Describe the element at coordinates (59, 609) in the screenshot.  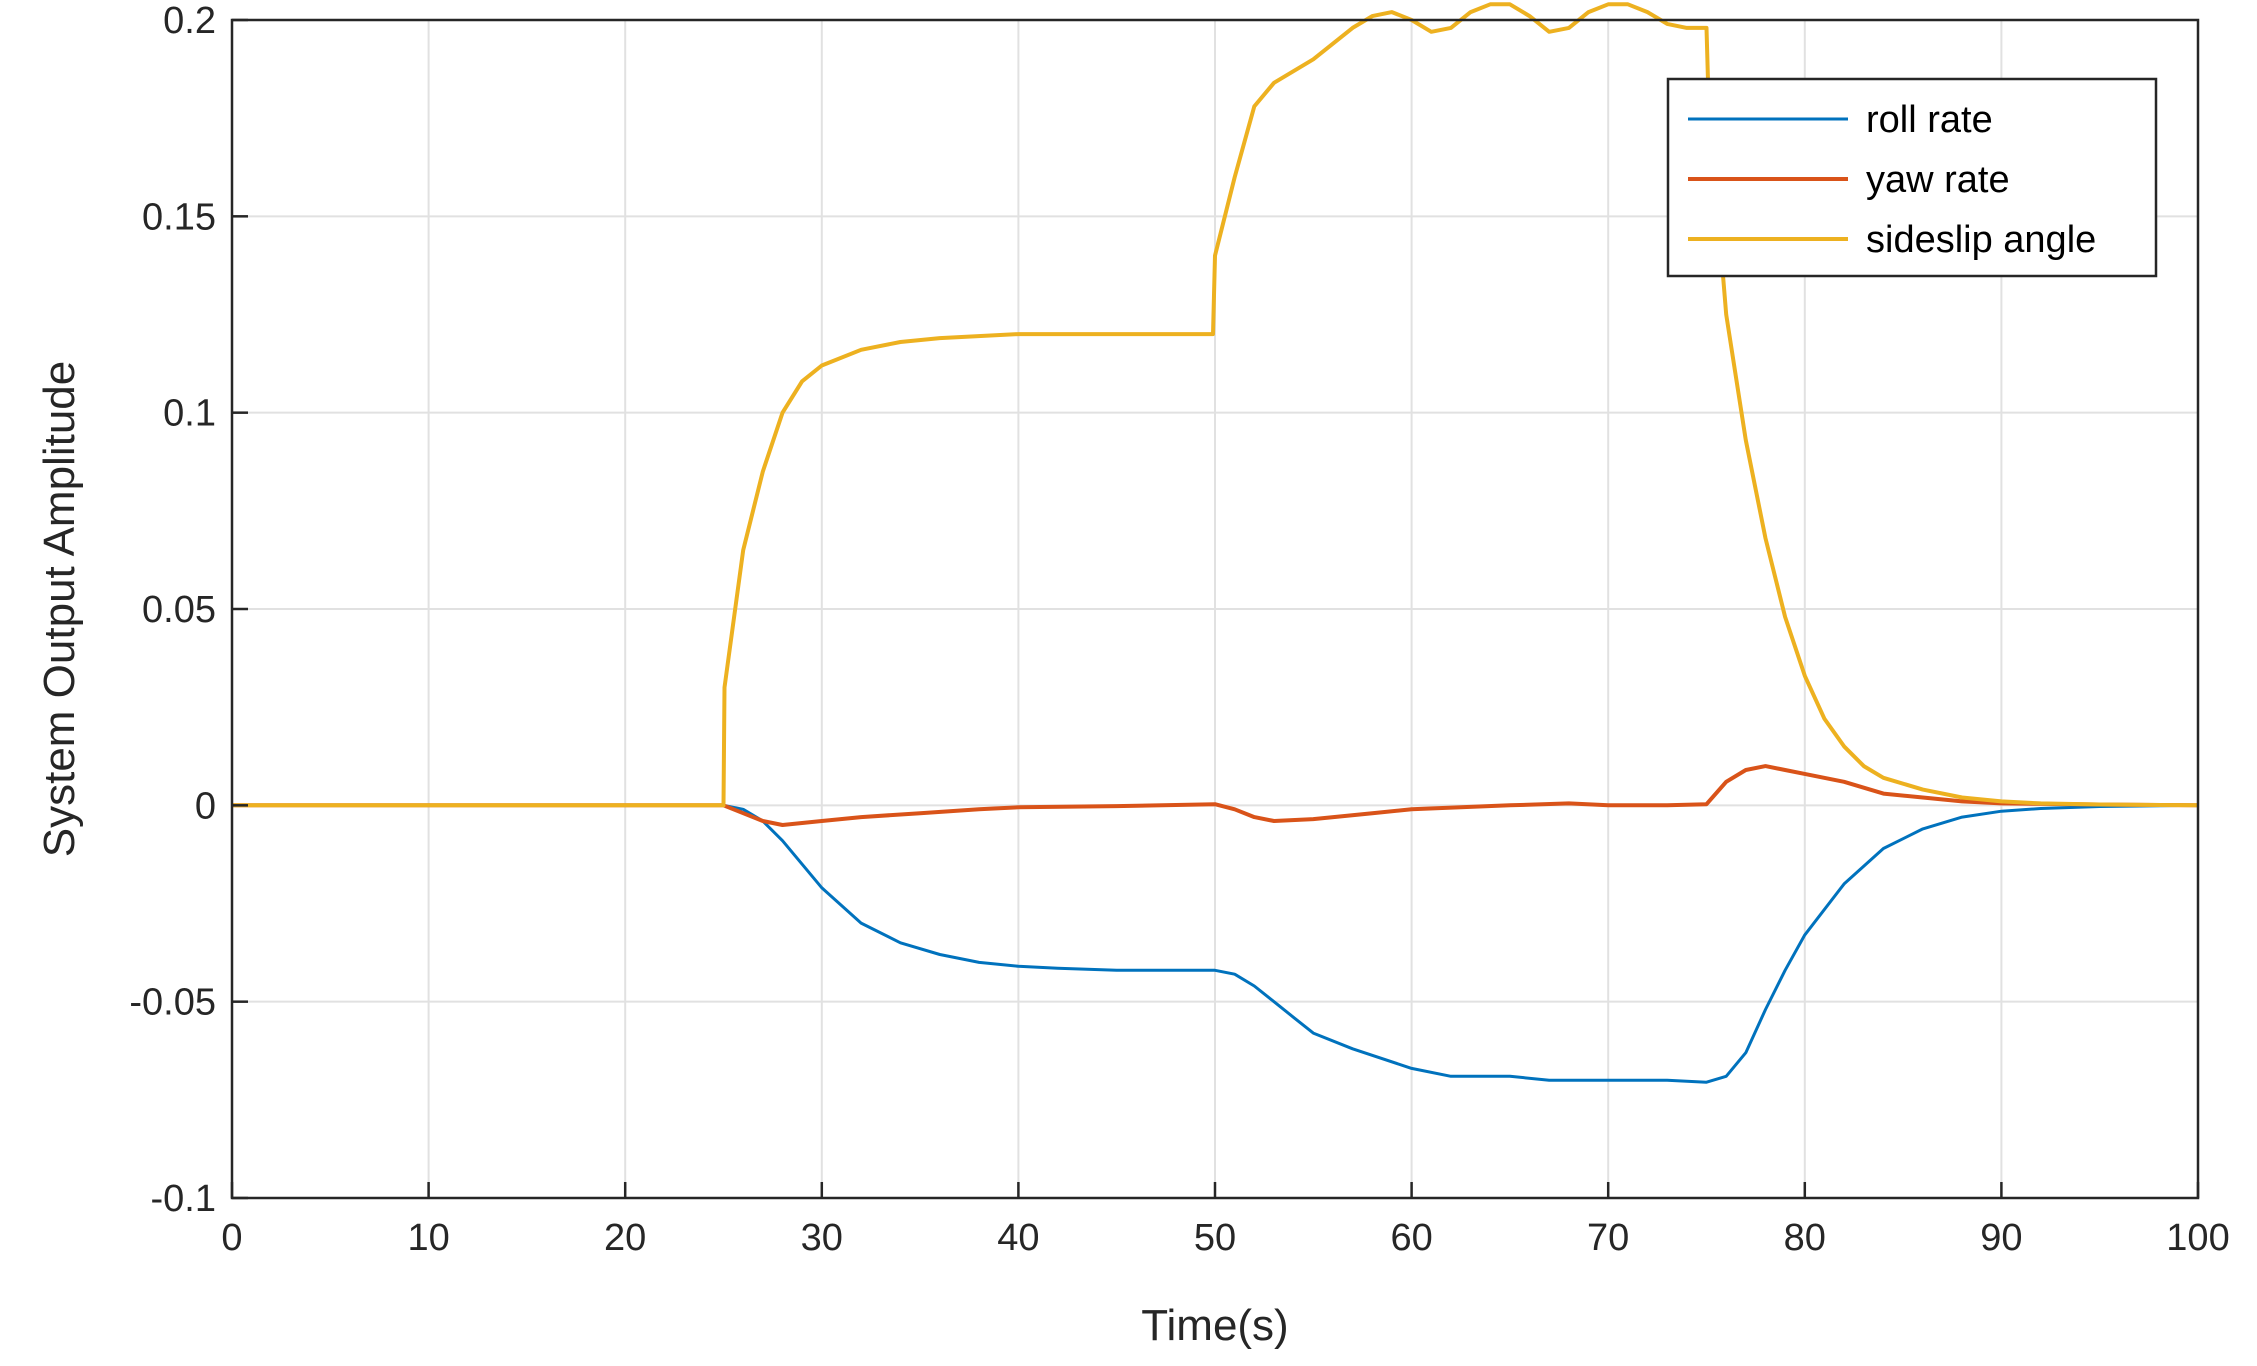
I see `y-axis-title: System Output Amplitude` at that location.